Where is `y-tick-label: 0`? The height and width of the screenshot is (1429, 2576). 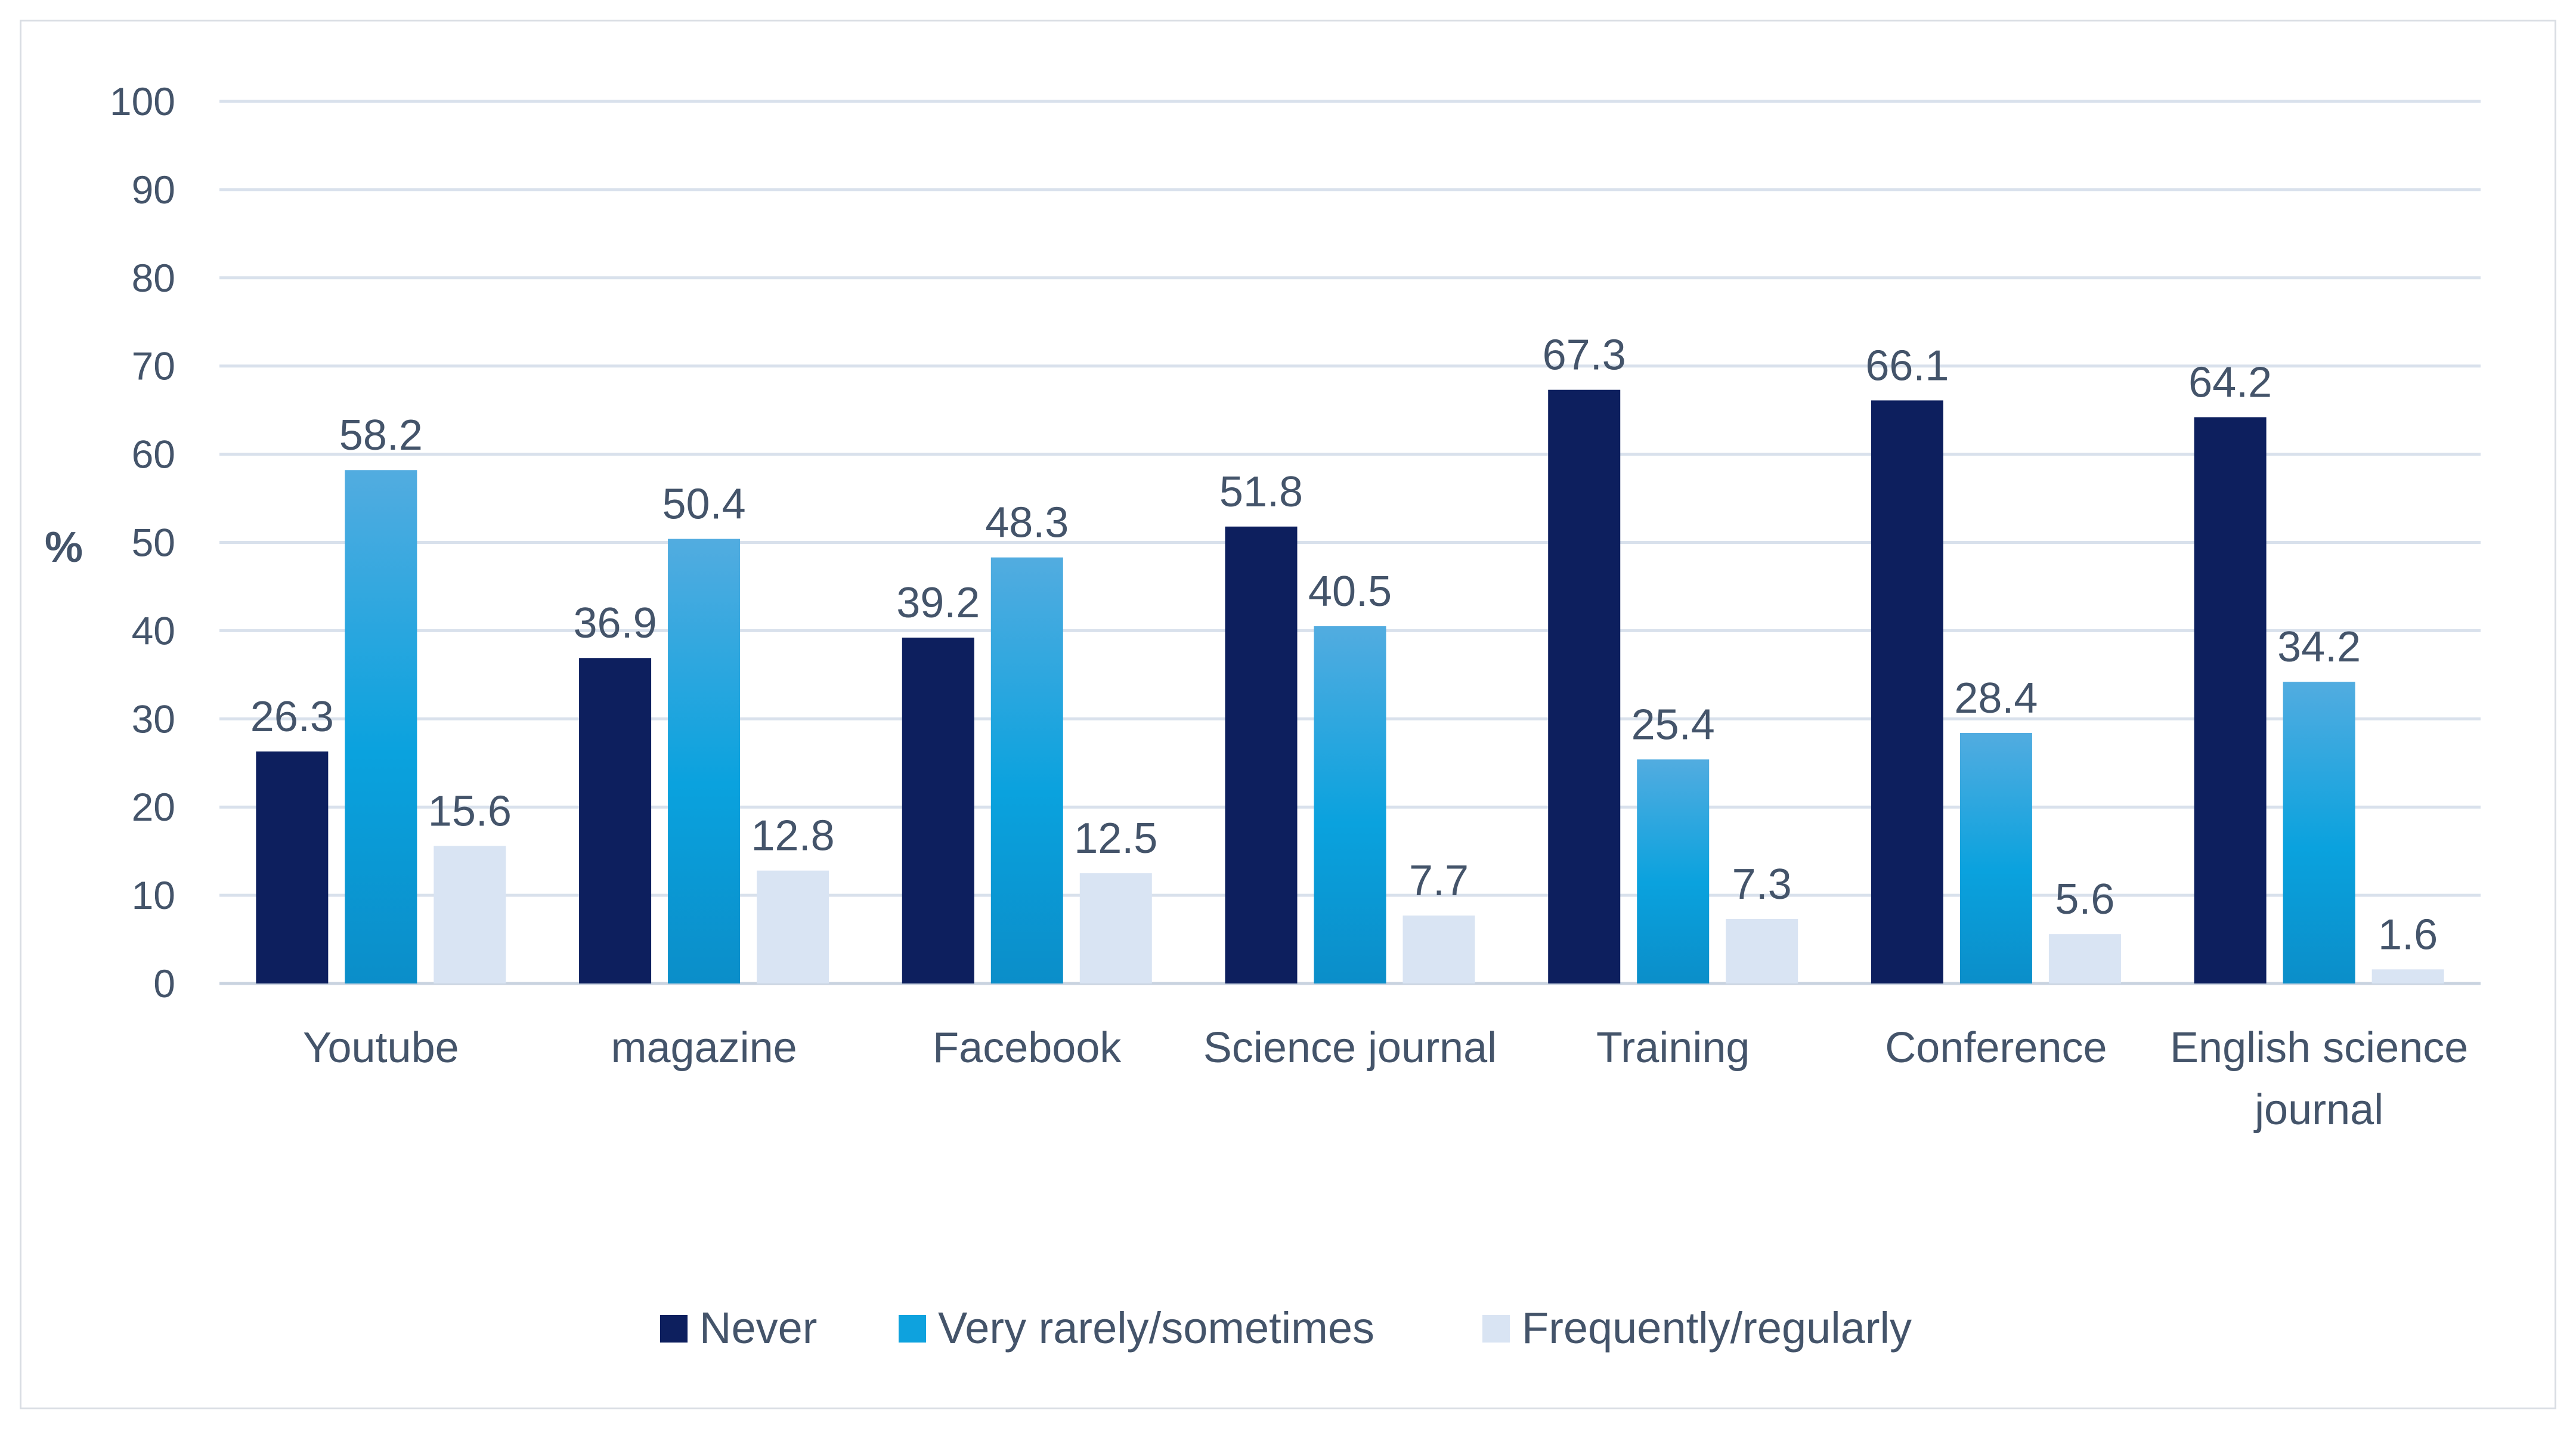
y-tick-label: 0 is located at coordinates (164, 983).